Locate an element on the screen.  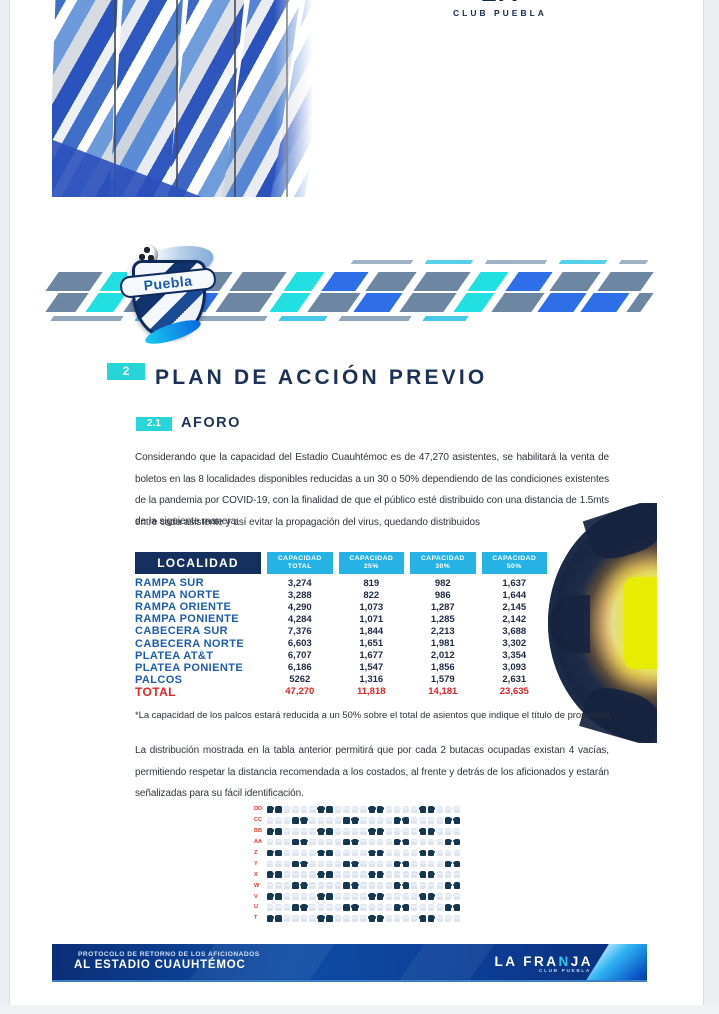
column-header-capacity-25%: CAPACIDAD 25% is located at coordinates (371, 563).